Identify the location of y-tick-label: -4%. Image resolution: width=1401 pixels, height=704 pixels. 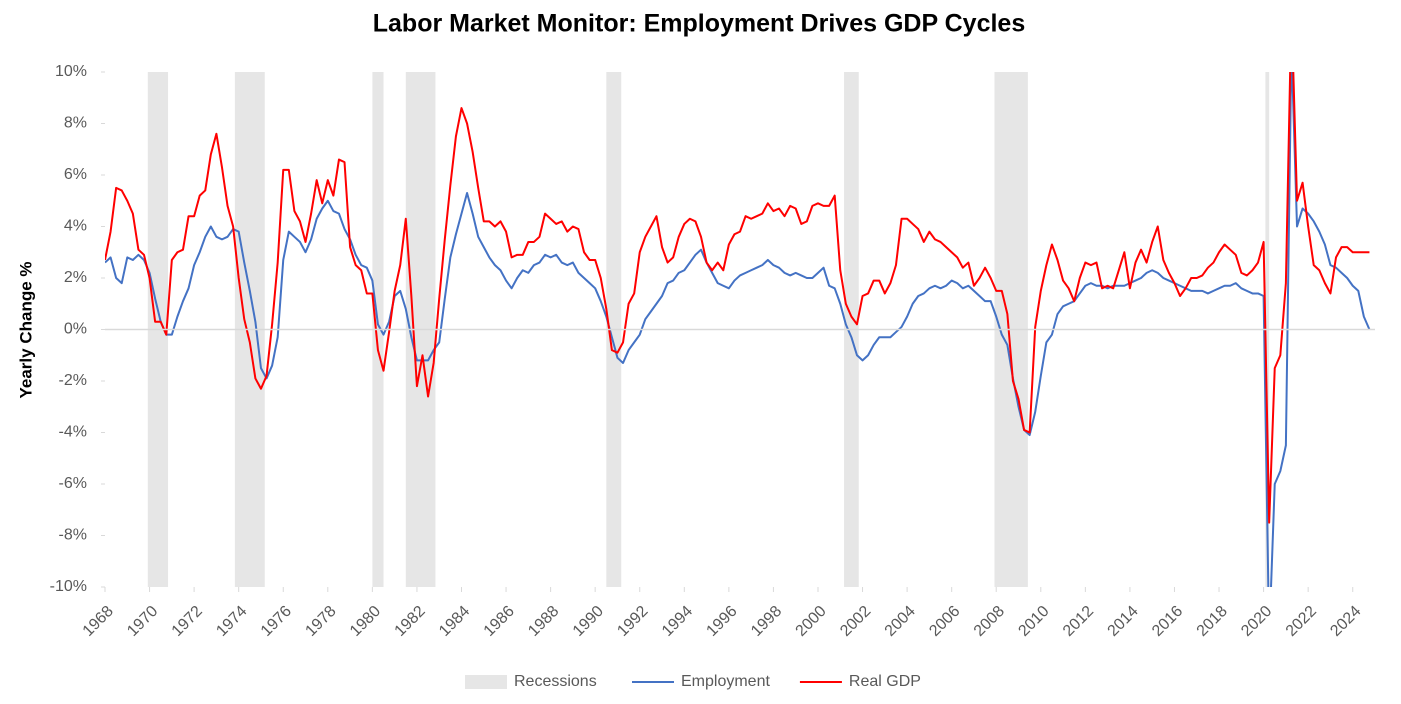
(73, 432).